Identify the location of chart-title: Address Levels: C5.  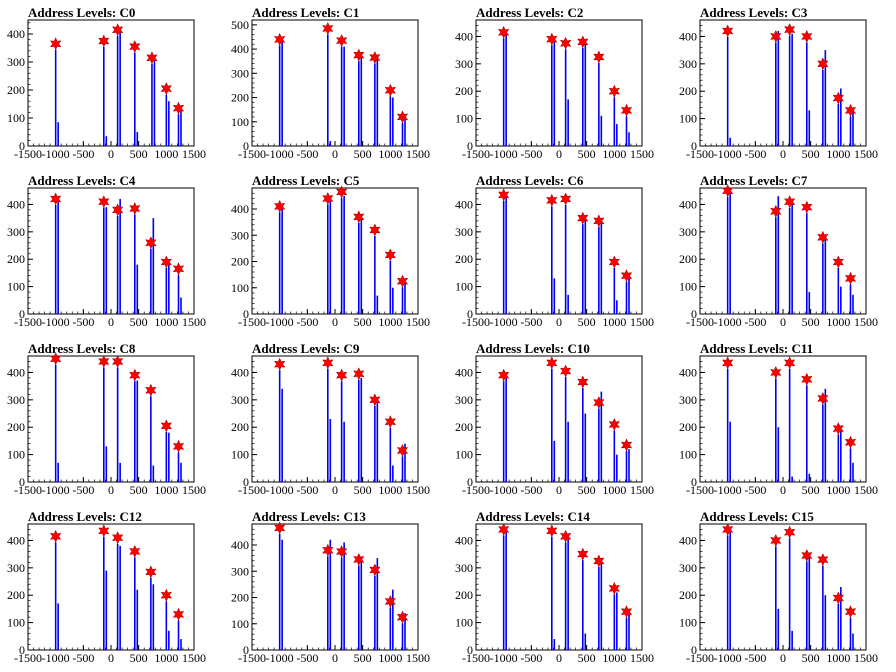
(306, 180).